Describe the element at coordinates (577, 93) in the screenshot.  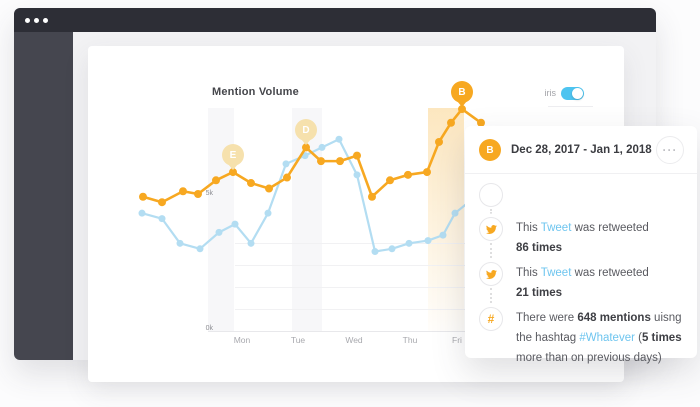
I see `toggle-knob-icon` at that location.